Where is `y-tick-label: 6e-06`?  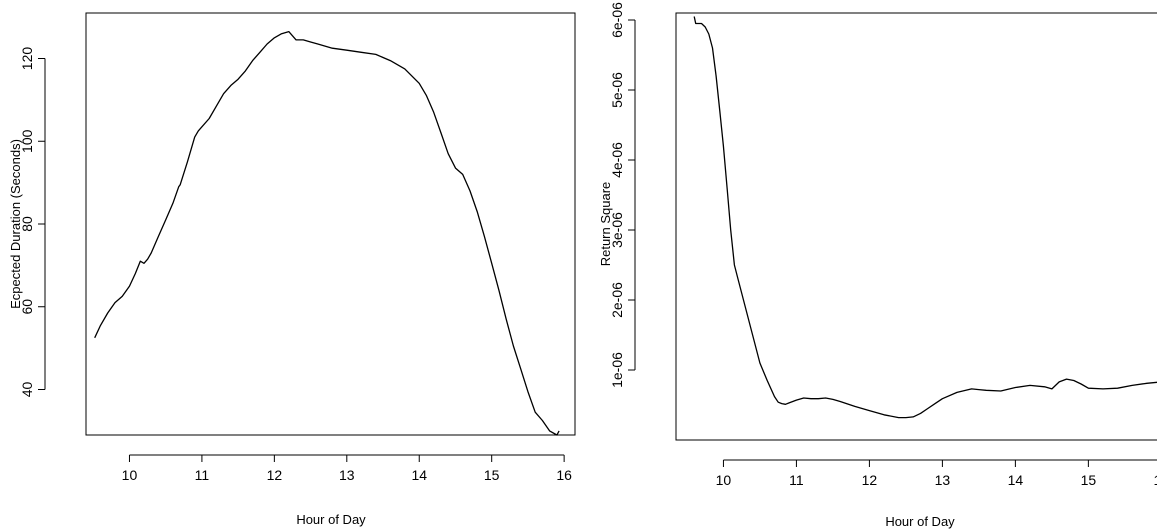
y-tick-label: 6e-06 is located at coordinates (617, 20).